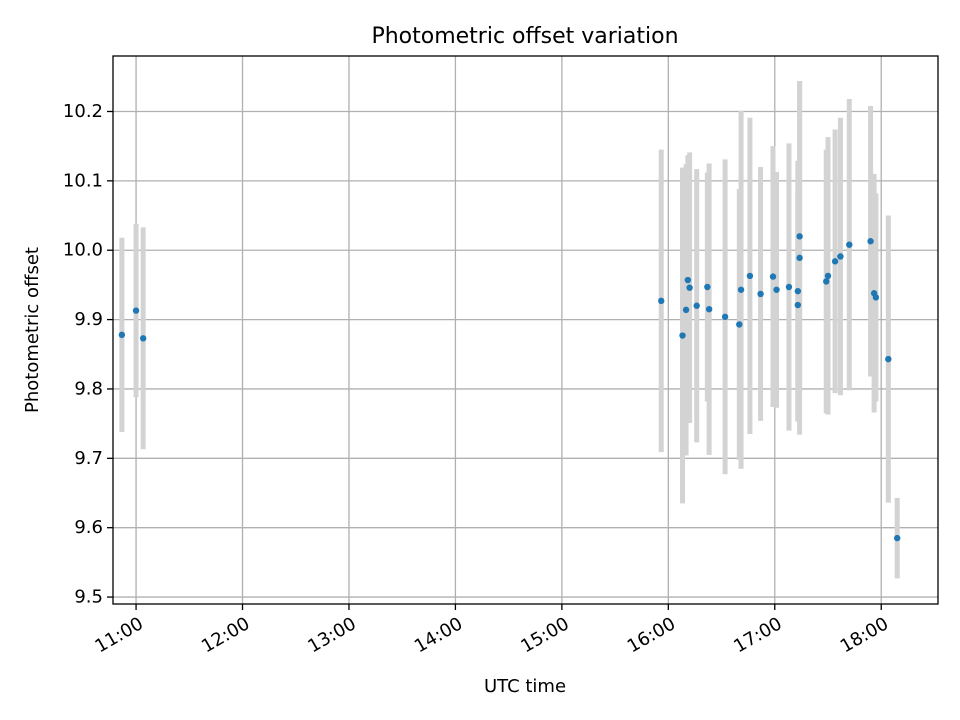  What do you see at coordinates (83, 180) in the screenshot?
I see `y-tick-label: 10.1` at bounding box center [83, 180].